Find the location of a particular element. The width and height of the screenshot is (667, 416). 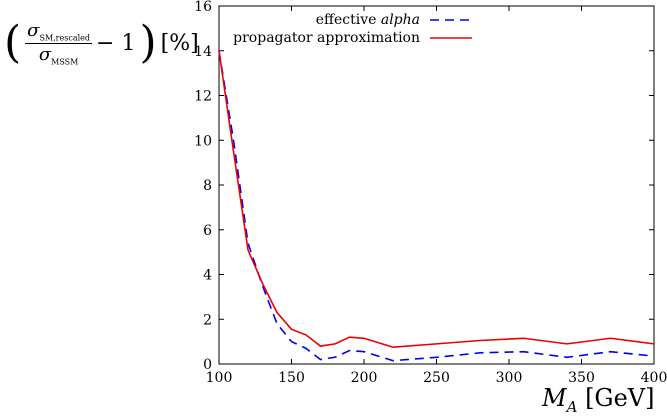

y-tick-label: 0 is located at coordinates (207, 365).